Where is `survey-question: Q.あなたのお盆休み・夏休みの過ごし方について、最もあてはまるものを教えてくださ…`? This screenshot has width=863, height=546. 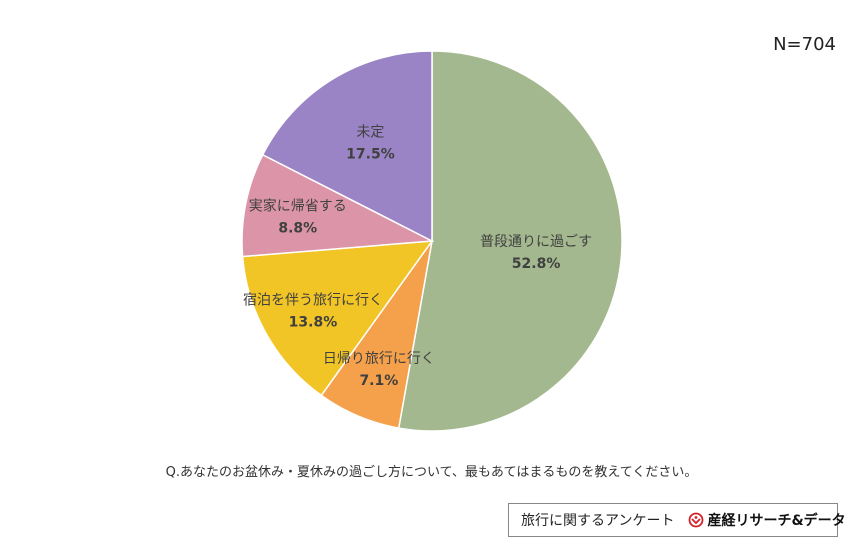 survey-question: Q.あなたのお盆休み・夏休みの過ごし方について、最もあてはまるものを教えてくださ… is located at coordinates (431, 472).